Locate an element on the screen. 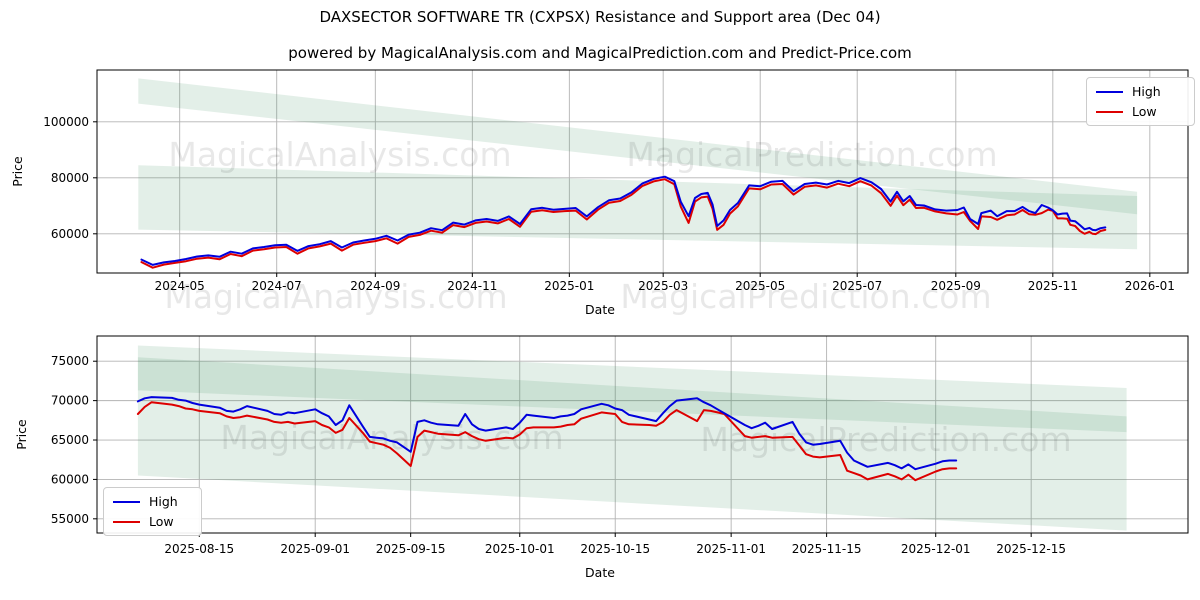 This screenshot has width=1200, height=600. x-tick-label: 2025-11-01 is located at coordinates (731, 549).